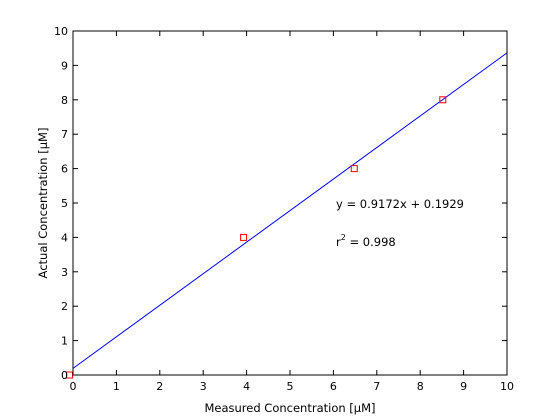  What do you see at coordinates (463, 386) in the screenshot?
I see `x-tick-label: 9` at bounding box center [463, 386].